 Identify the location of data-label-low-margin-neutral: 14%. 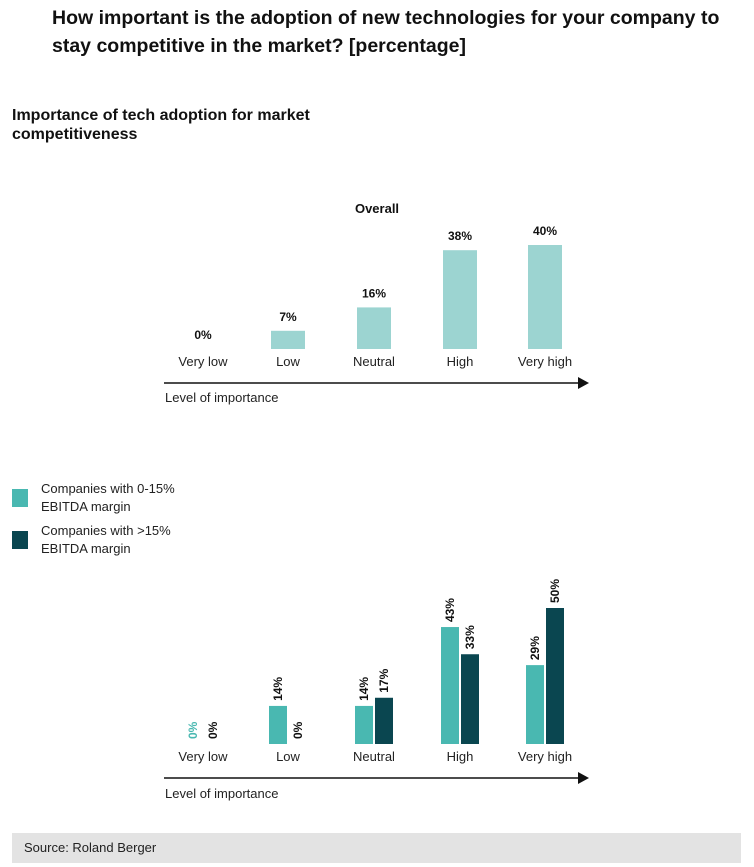
(364, 689).